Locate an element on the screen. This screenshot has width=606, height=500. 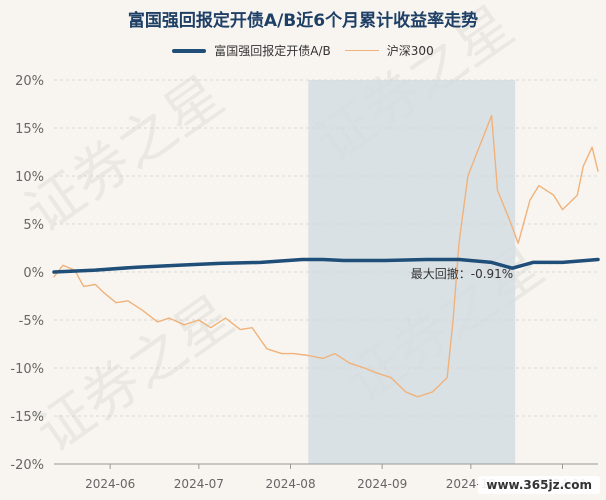
y-tick-label: -5% is located at coordinates (31, 321).